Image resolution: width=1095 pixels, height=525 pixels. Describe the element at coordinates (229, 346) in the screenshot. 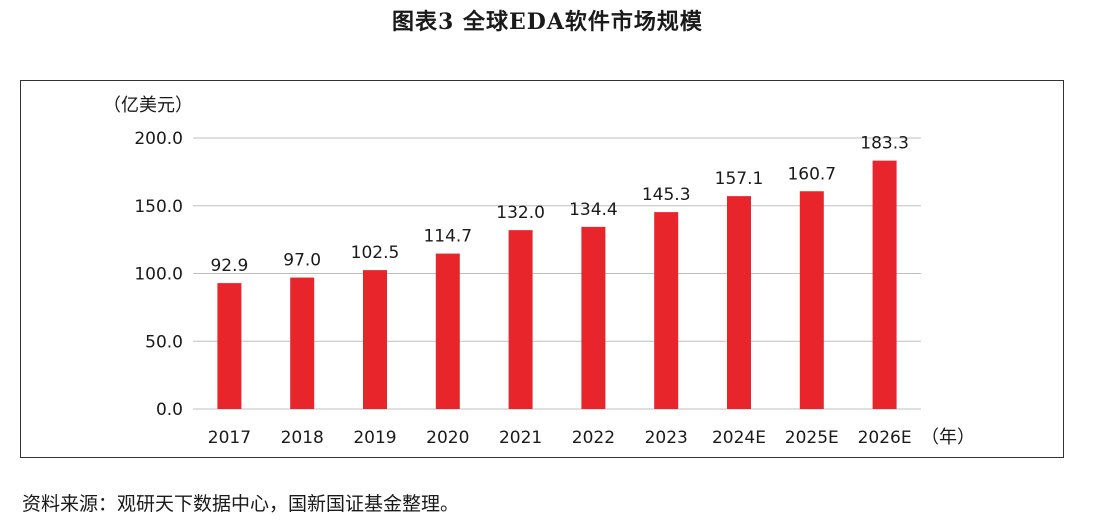

I see `bar-2017` at that location.